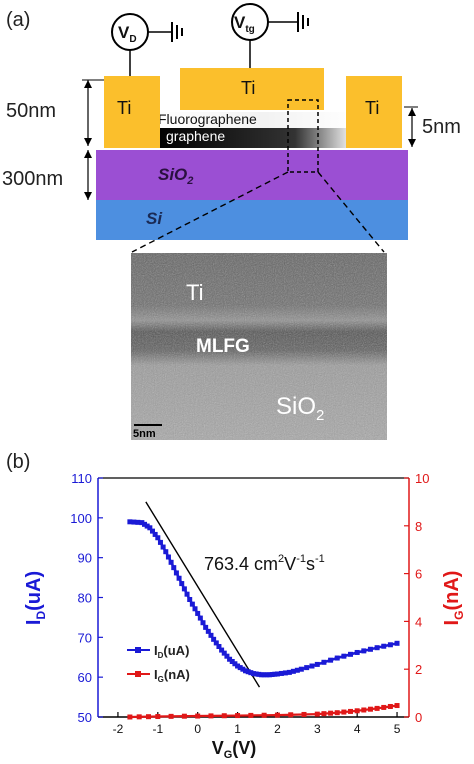 This screenshot has width=474, height=764. I want to click on ti-top-gate, so click(252, 89).